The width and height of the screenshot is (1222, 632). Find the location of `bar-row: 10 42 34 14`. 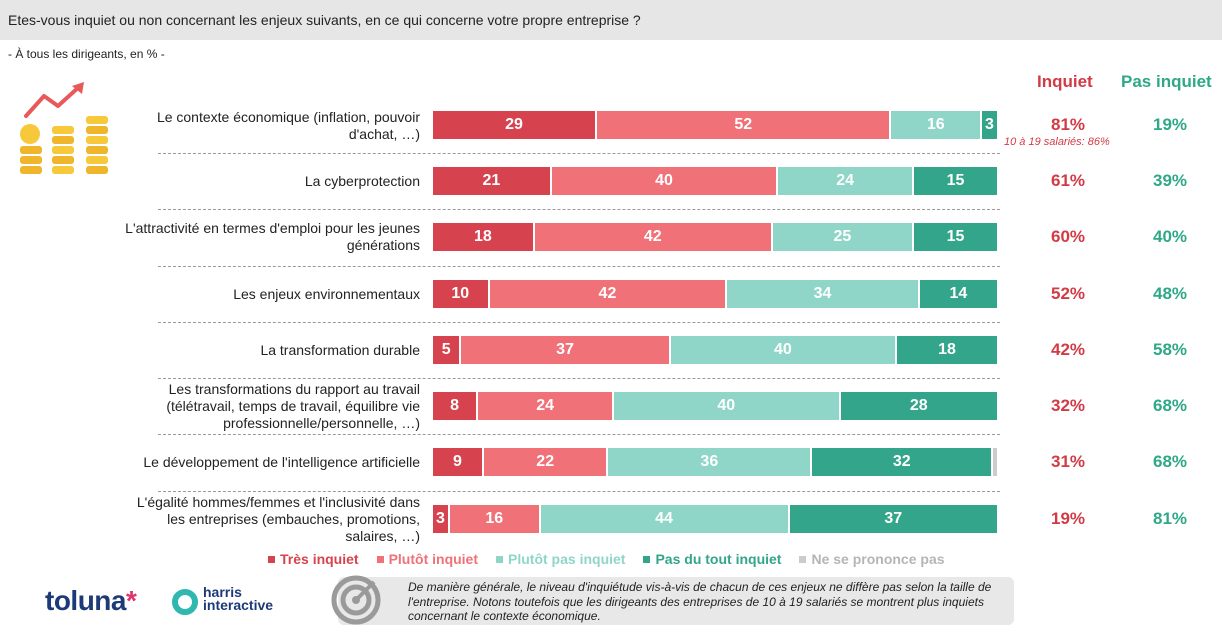

bar-row: 10 42 34 14 is located at coordinates (716, 294).